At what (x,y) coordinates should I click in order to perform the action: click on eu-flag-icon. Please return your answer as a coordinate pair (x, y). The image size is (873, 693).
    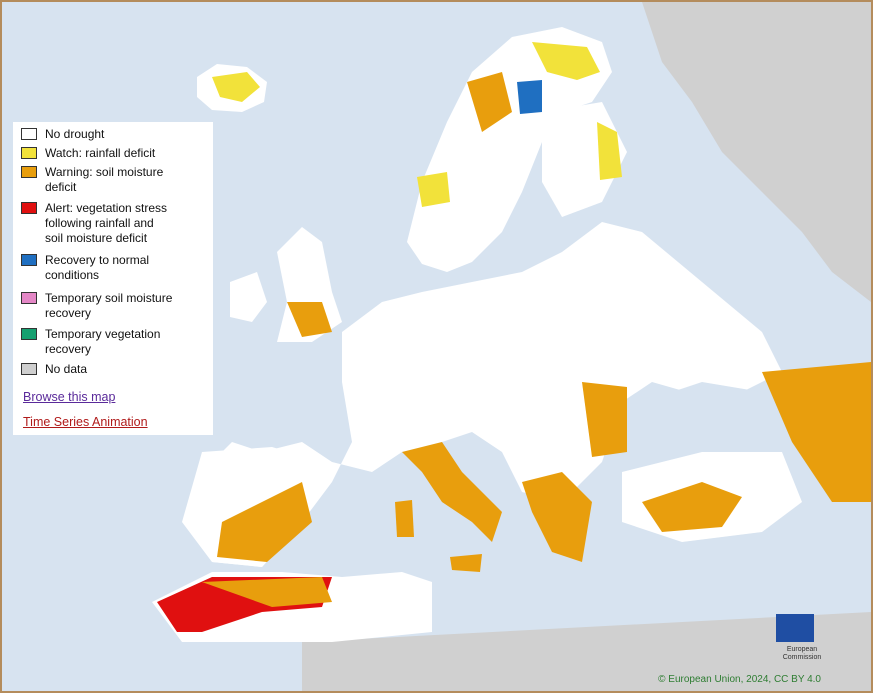
    Looking at the image, I should click on (795, 628).